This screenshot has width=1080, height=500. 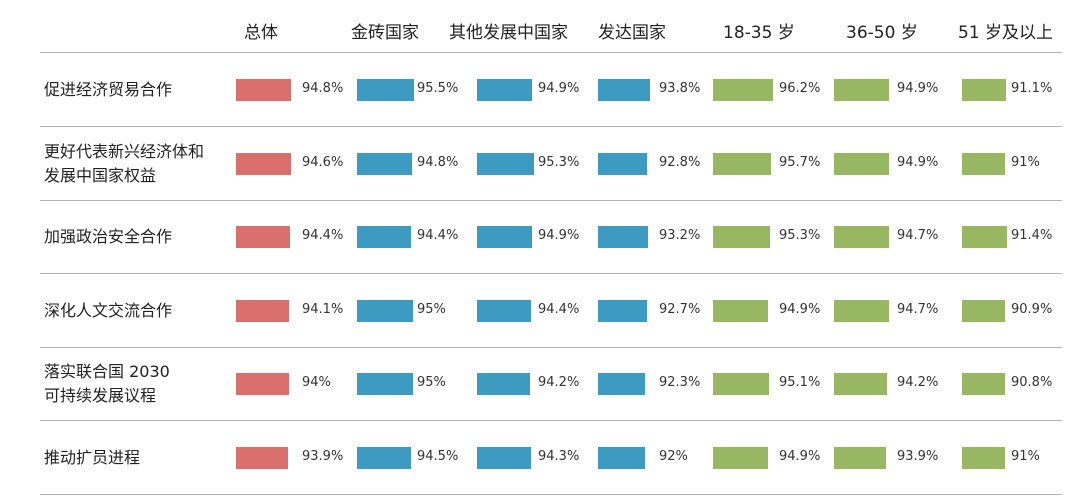 What do you see at coordinates (800, 162) in the screenshot?
I see `value-label: 95.7%` at bounding box center [800, 162].